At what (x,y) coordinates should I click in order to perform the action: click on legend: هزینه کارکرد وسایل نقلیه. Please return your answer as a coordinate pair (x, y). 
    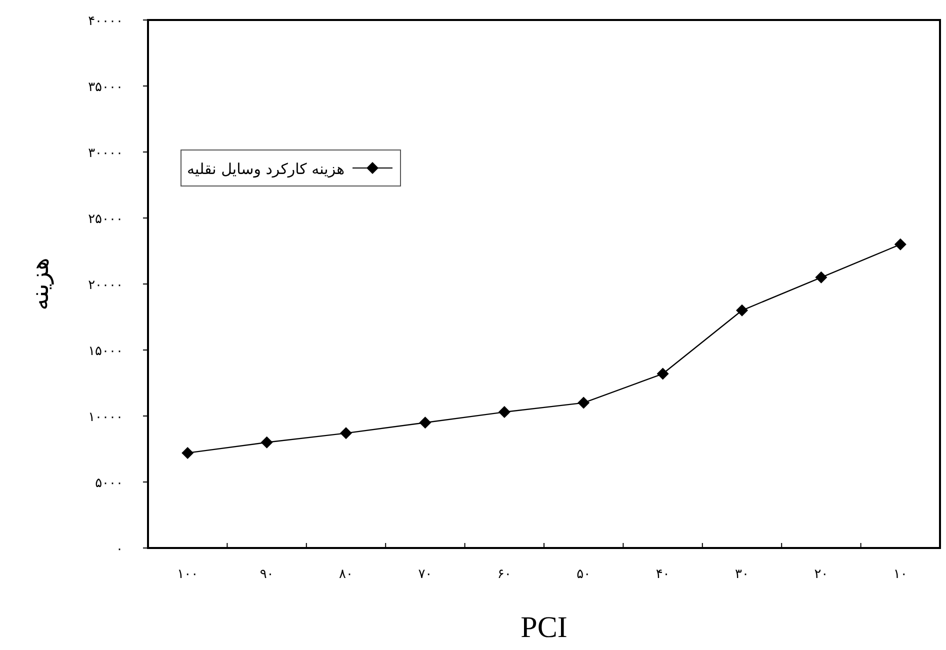
    Looking at the image, I should click on (290, 168).